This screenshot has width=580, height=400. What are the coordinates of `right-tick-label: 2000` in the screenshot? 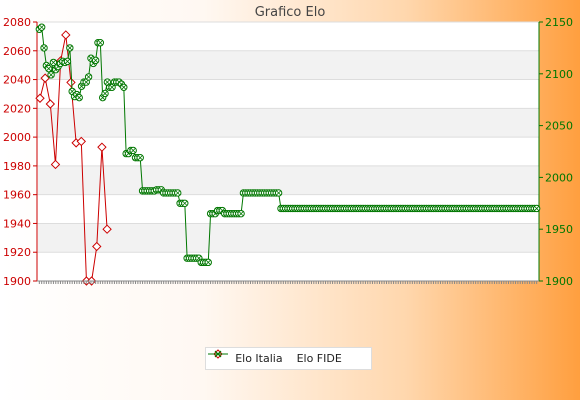 It's located at (559, 177).